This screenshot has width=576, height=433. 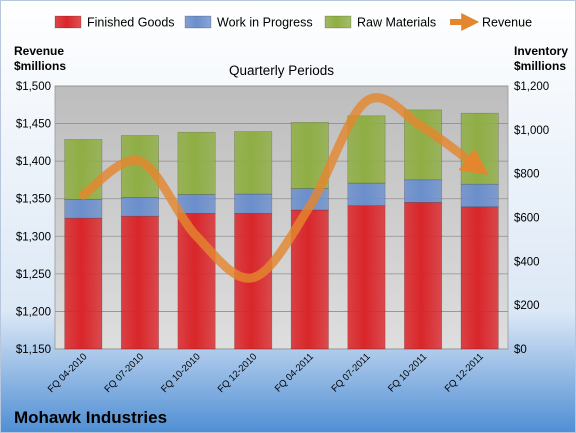 I want to click on left-tick-label: $1,400, so click(x=33, y=162).